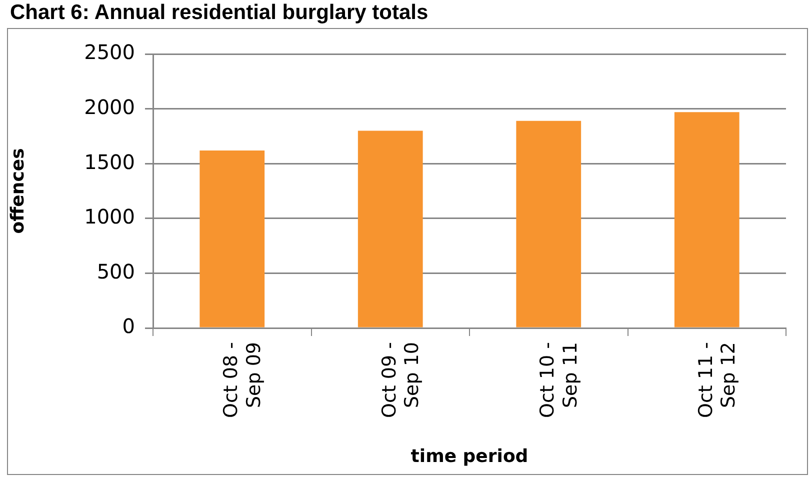 The height and width of the screenshot is (477, 810). I want to click on y-tick-label: 2000, so click(109, 107).